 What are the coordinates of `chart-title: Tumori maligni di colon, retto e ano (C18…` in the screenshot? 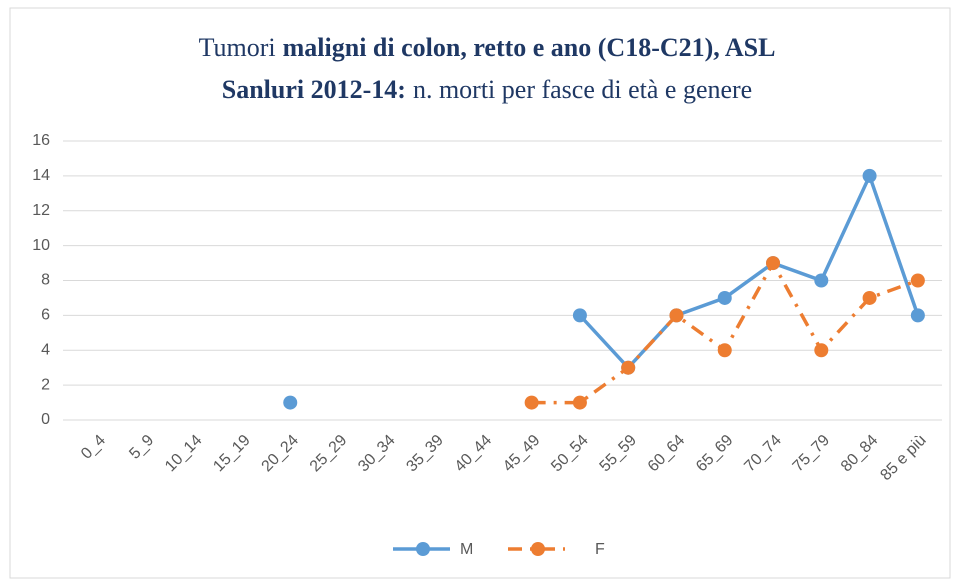 It's located at (487, 47).